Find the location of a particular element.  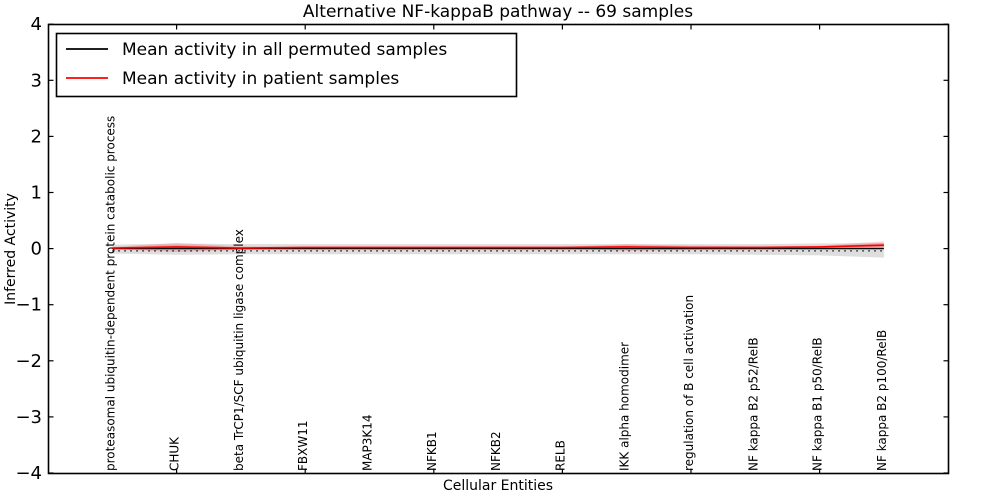

y-axis-label: Inferred Activity is located at coordinates (11, 249).